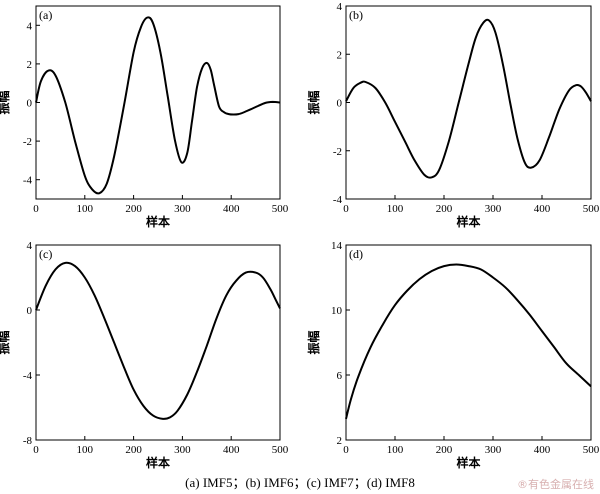 Image resolution: width=600 pixels, height=494 pixels. What do you see at coordinates (340, 376) in the screenshot?
I see `y-tick-label: 6` at bounding box center [340, 376].